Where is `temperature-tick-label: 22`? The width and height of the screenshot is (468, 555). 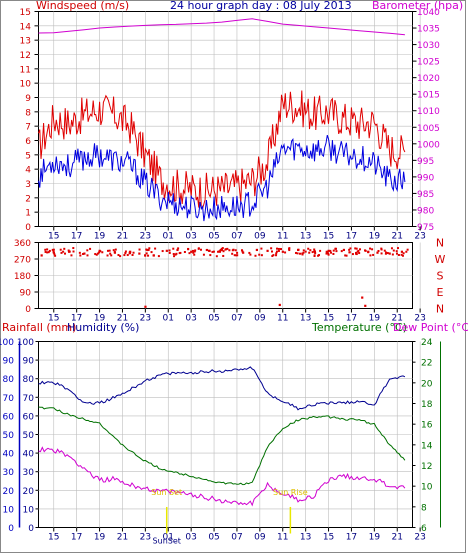
temperature-tick-label: 22 is located at coordinates (426, 364).